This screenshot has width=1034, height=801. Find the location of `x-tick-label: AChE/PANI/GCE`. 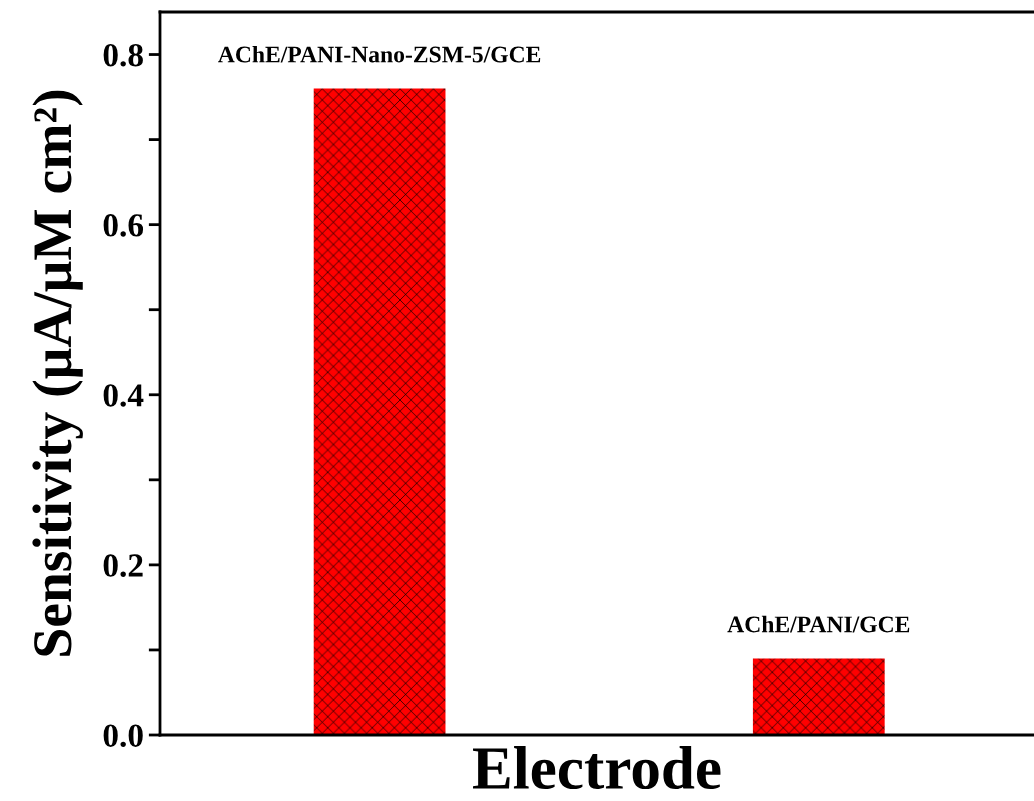

x-tick-label: AChE/PANI/GCE is located at coordinates (818, 624).